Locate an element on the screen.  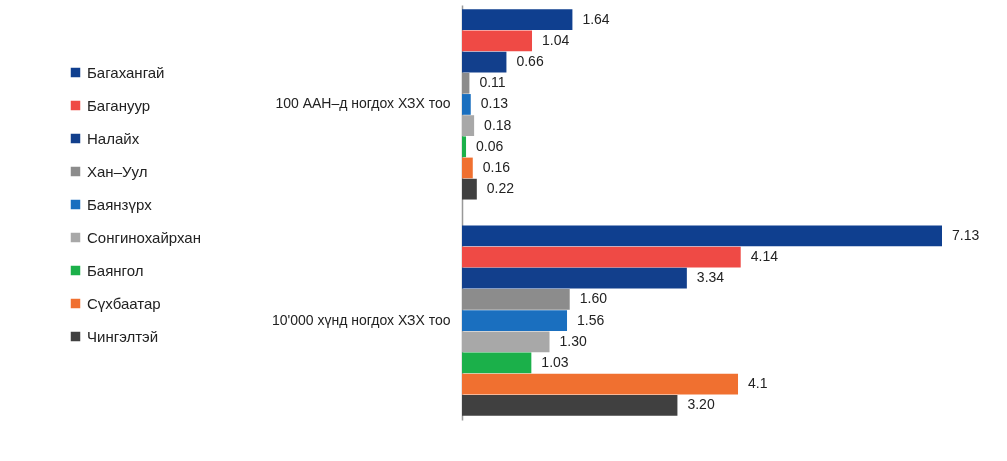
data-label: 3.34 is located at coordinates (710, 277).